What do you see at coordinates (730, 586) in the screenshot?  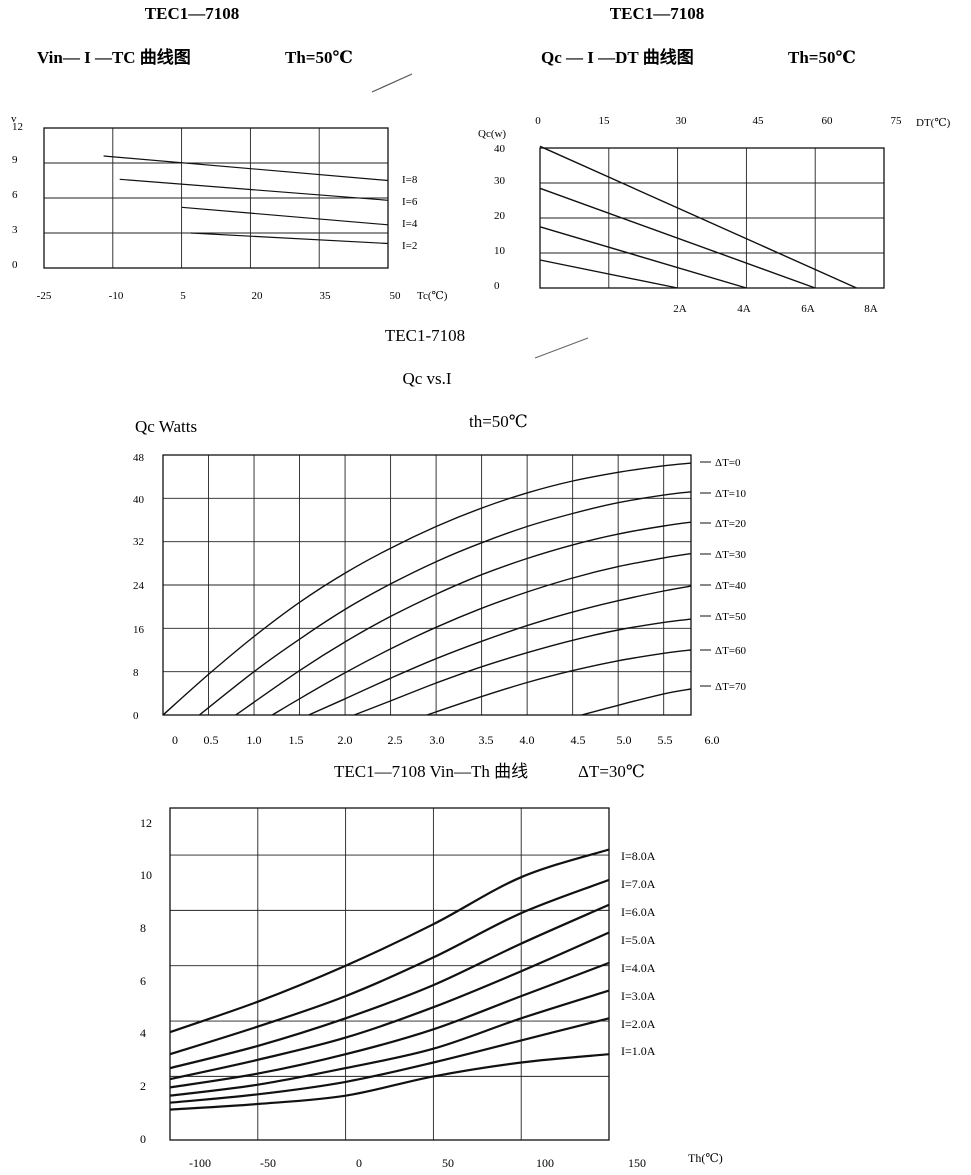 I see `series-label: ΔT=40` at bounding box center [730, 586].